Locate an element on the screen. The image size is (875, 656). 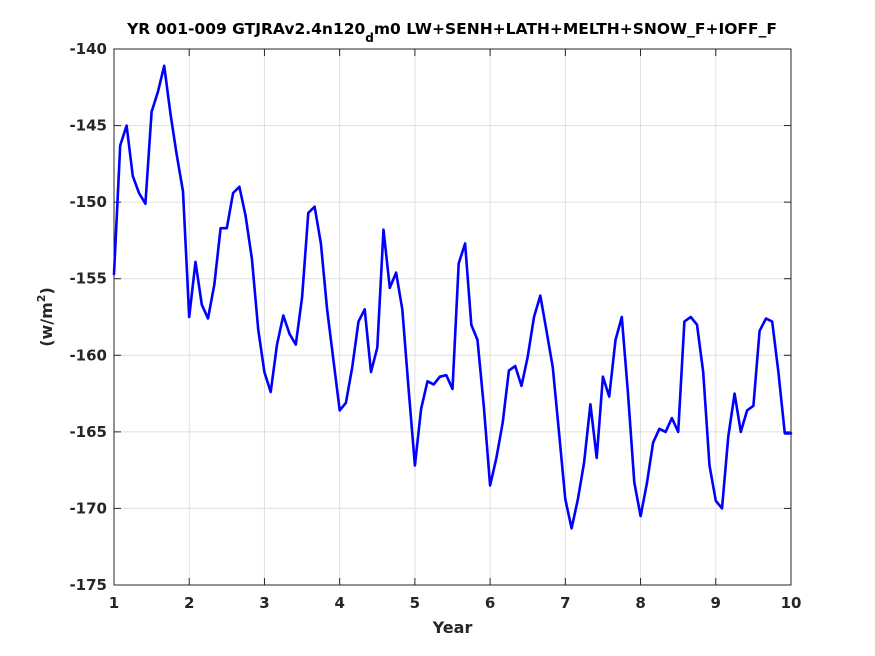
x-tick-label: 4 is located at coordinates (339, 603).